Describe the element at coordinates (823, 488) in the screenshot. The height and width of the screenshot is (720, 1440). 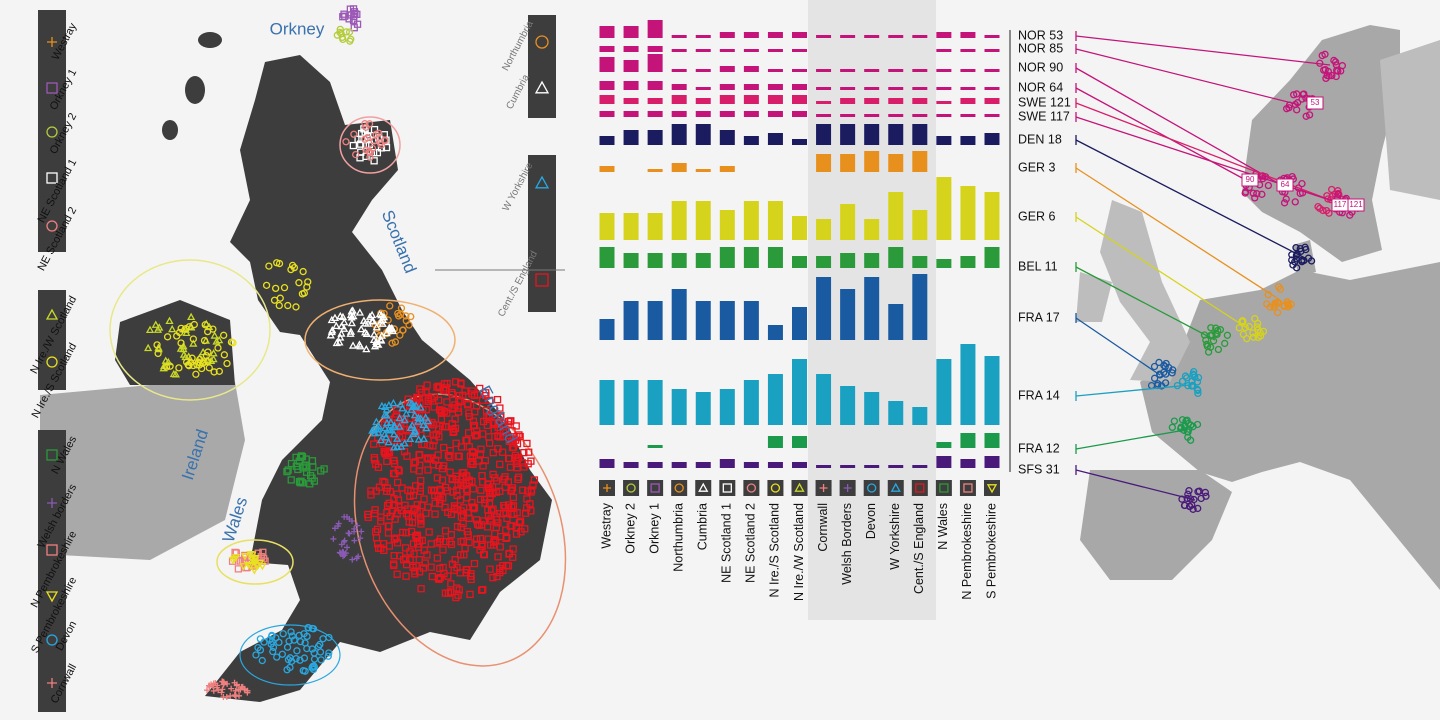
I see `category-symbol` at that location.